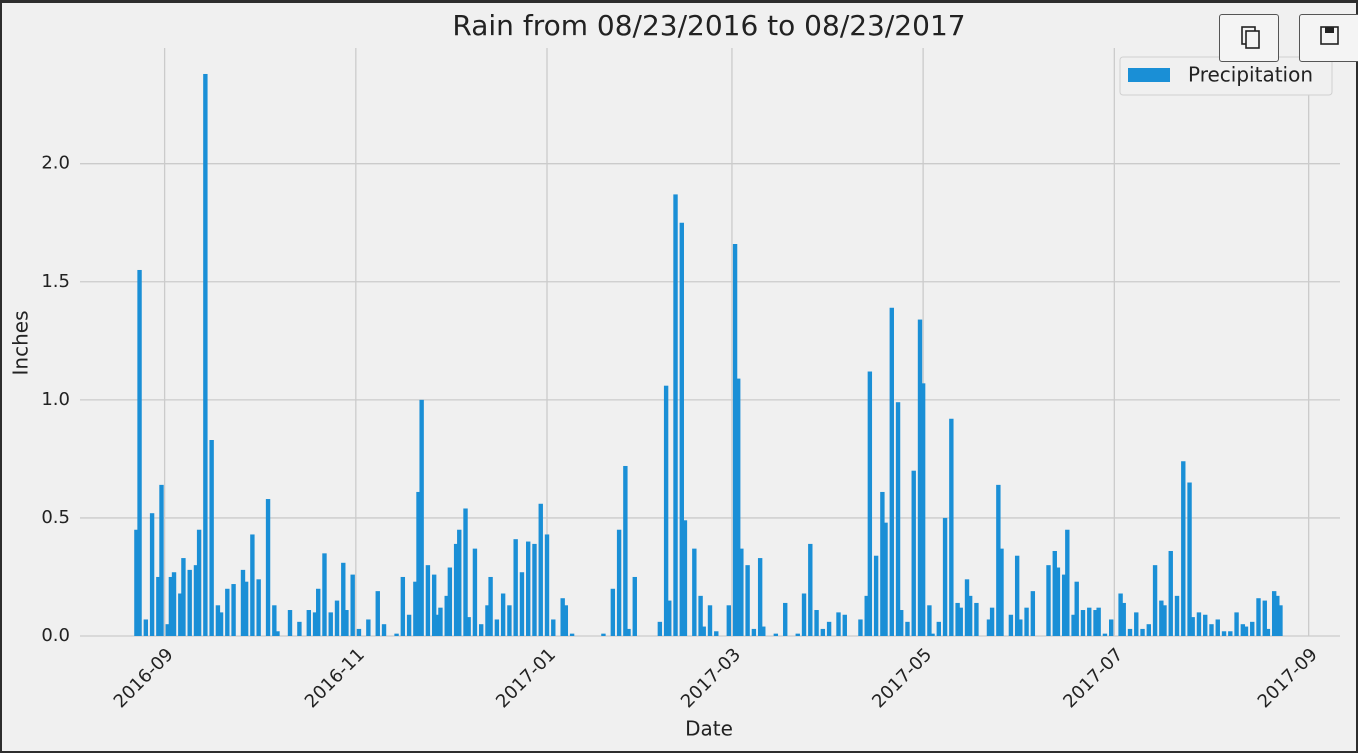 This screenshot has width=1358, height=753. Describe the element at coordinates (1250, 75) in the screenshot. I see `legend-label: Precipitation` at that location.